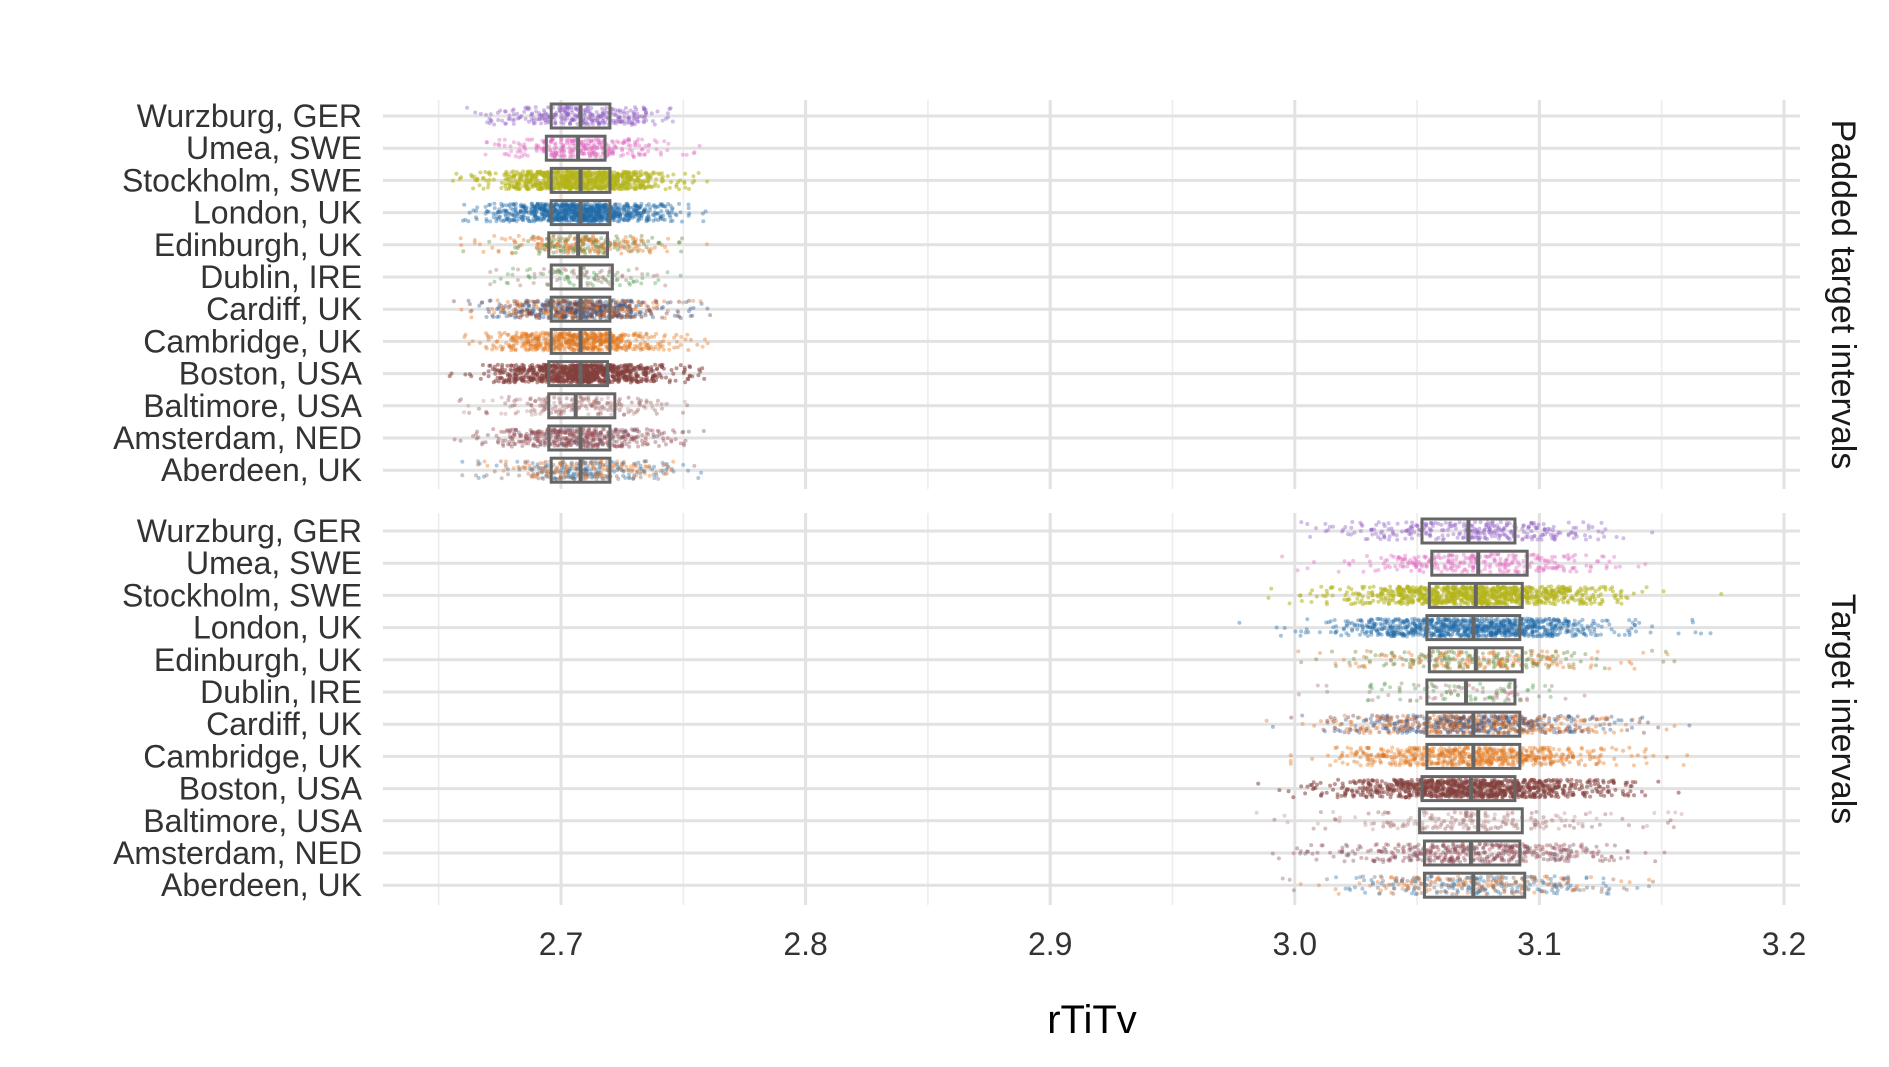 The image size is (1889, 1067). Describe the element at coordinates (261, 470) in the screenshot. I see `y-tick-label: Aberdeen, UK` at that location.